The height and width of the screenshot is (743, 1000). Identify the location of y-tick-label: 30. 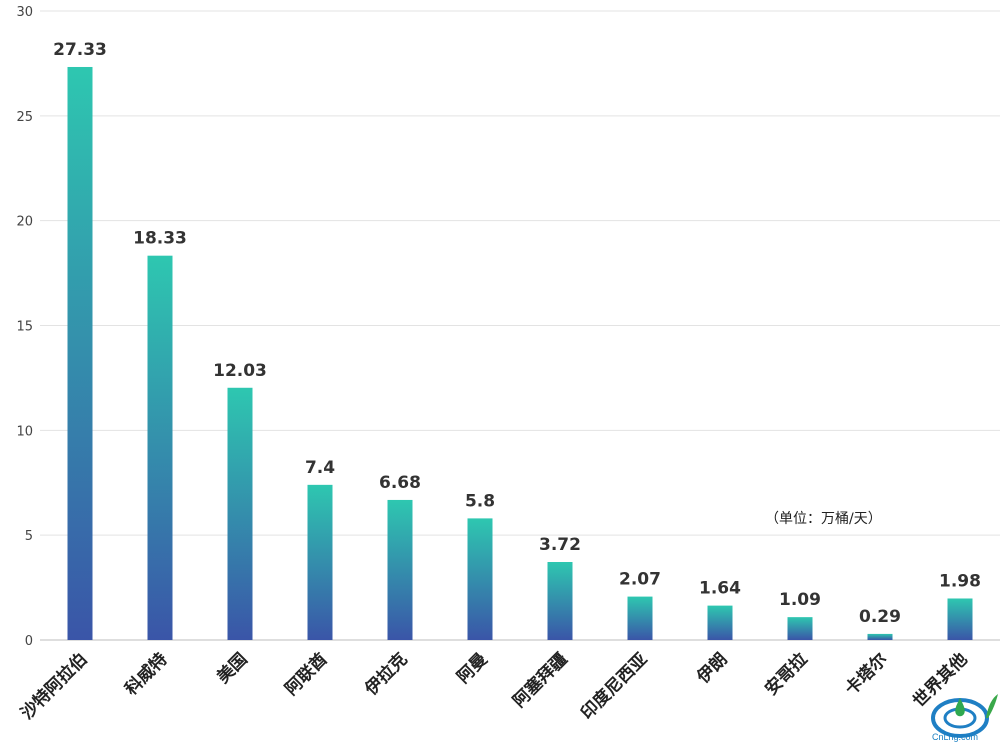
(24, 12).